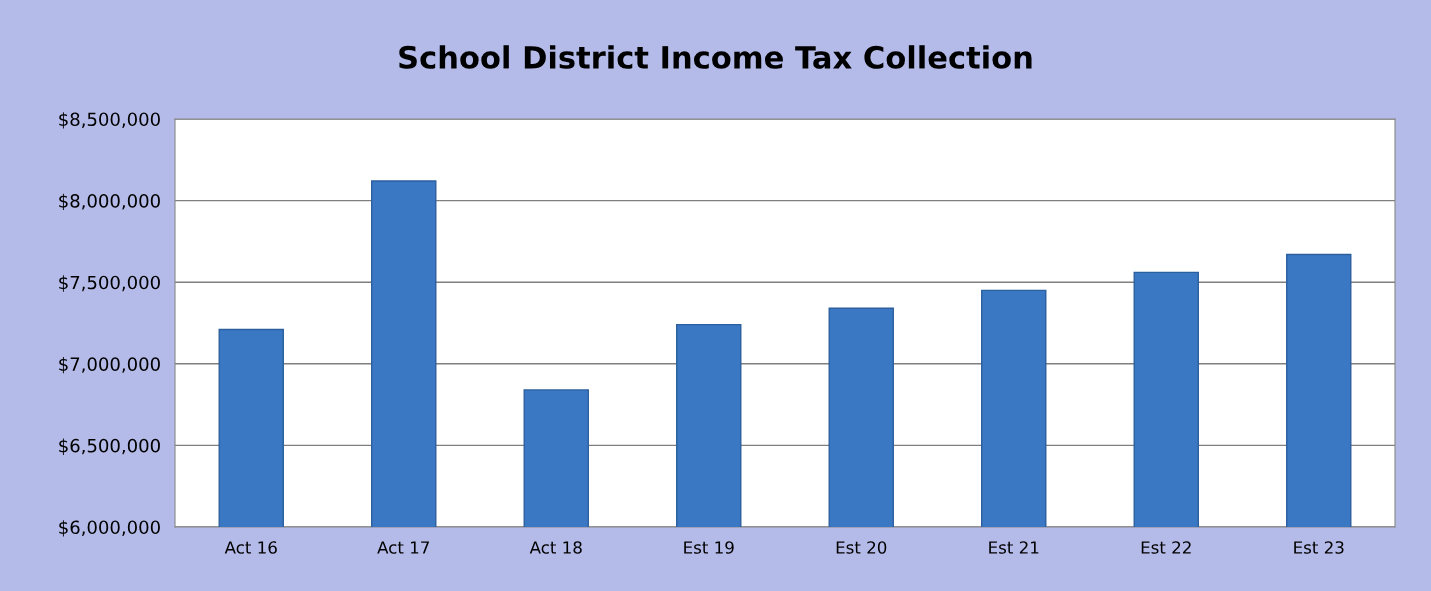 The image size is (1431, 591). What do you see at coordinates (109, 365) in the screenshot?
I see `y-tick-label: $7,000,000` at bounding box center [109, 365].